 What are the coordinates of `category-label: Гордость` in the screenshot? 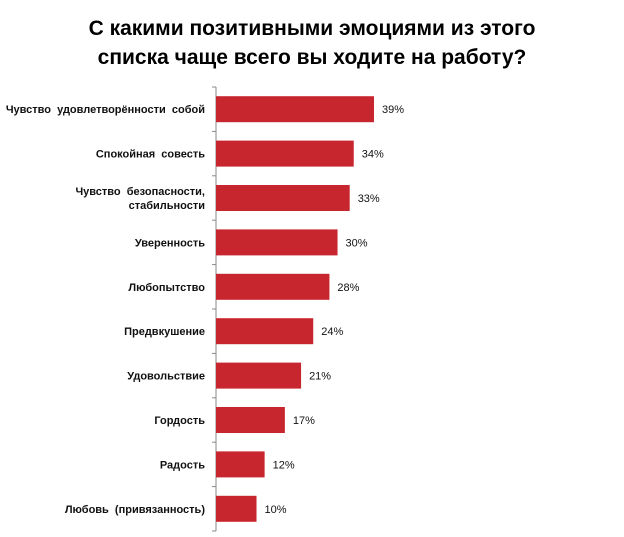 It's located at (179, 421).